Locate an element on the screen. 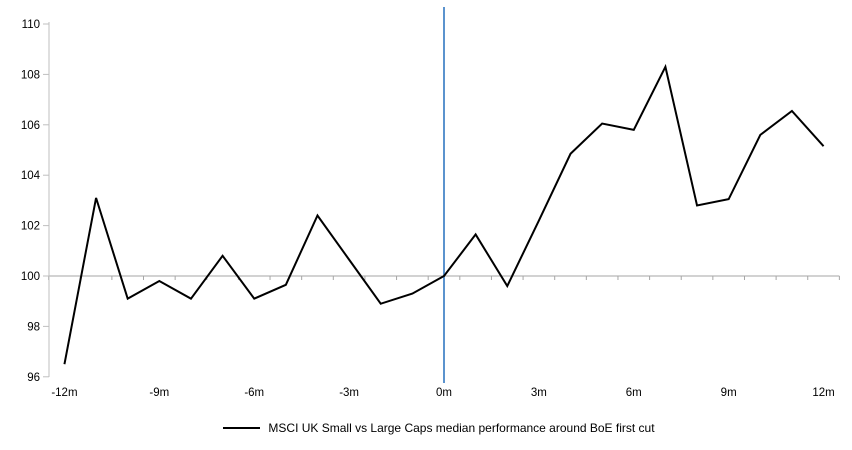  x-axis-label: -12m is located at coordinates (64, 393).